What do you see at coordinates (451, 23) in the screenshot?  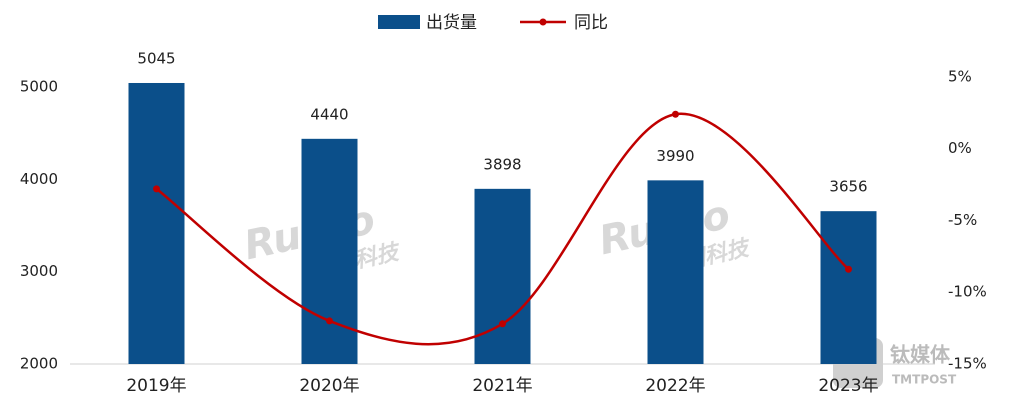 I see `legend-label: 出货量` at bounding box center [451, 23].